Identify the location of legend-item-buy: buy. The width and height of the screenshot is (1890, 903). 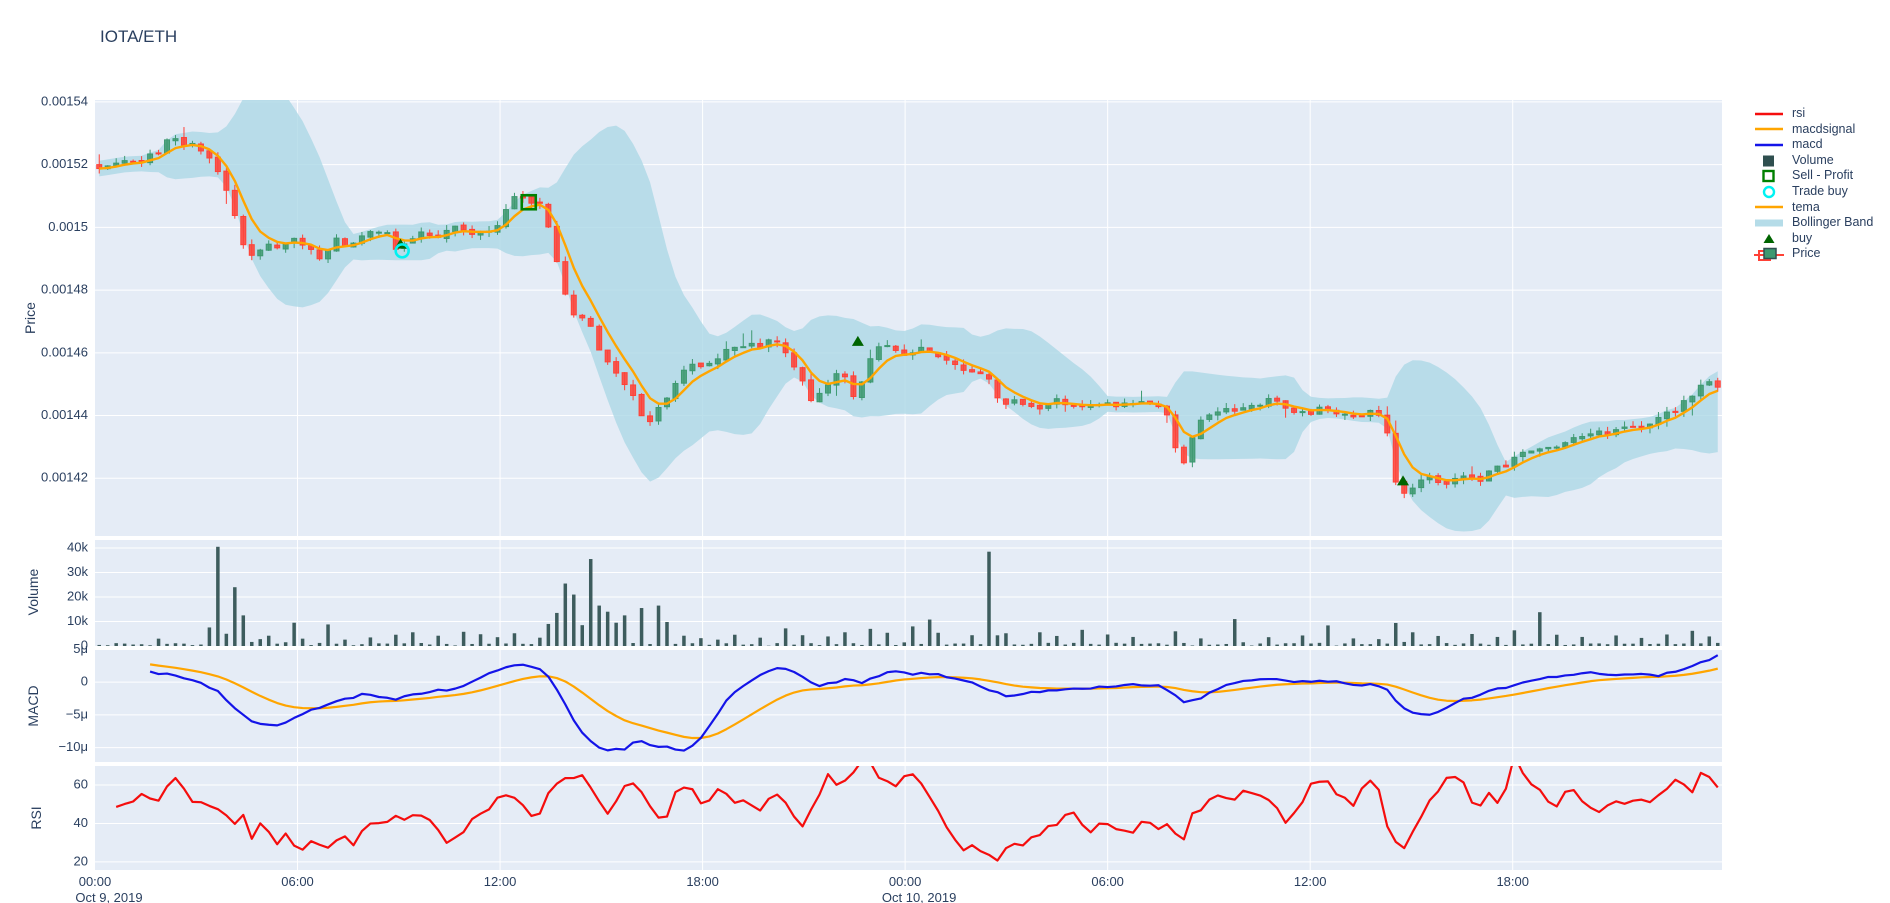
(1813, 239).